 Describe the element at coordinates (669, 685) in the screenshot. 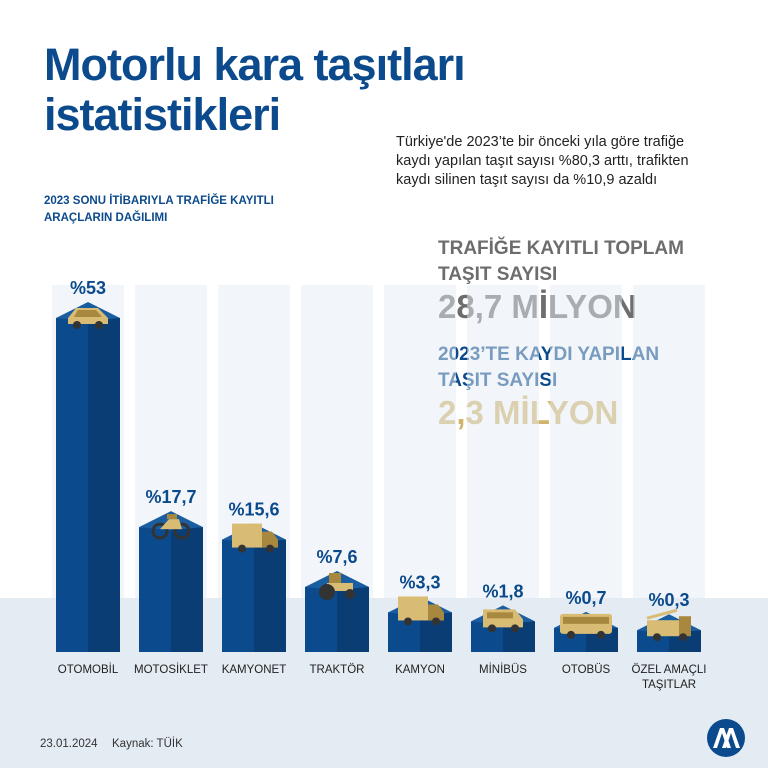

I see `category-label: TAŞITLAR` at that location.